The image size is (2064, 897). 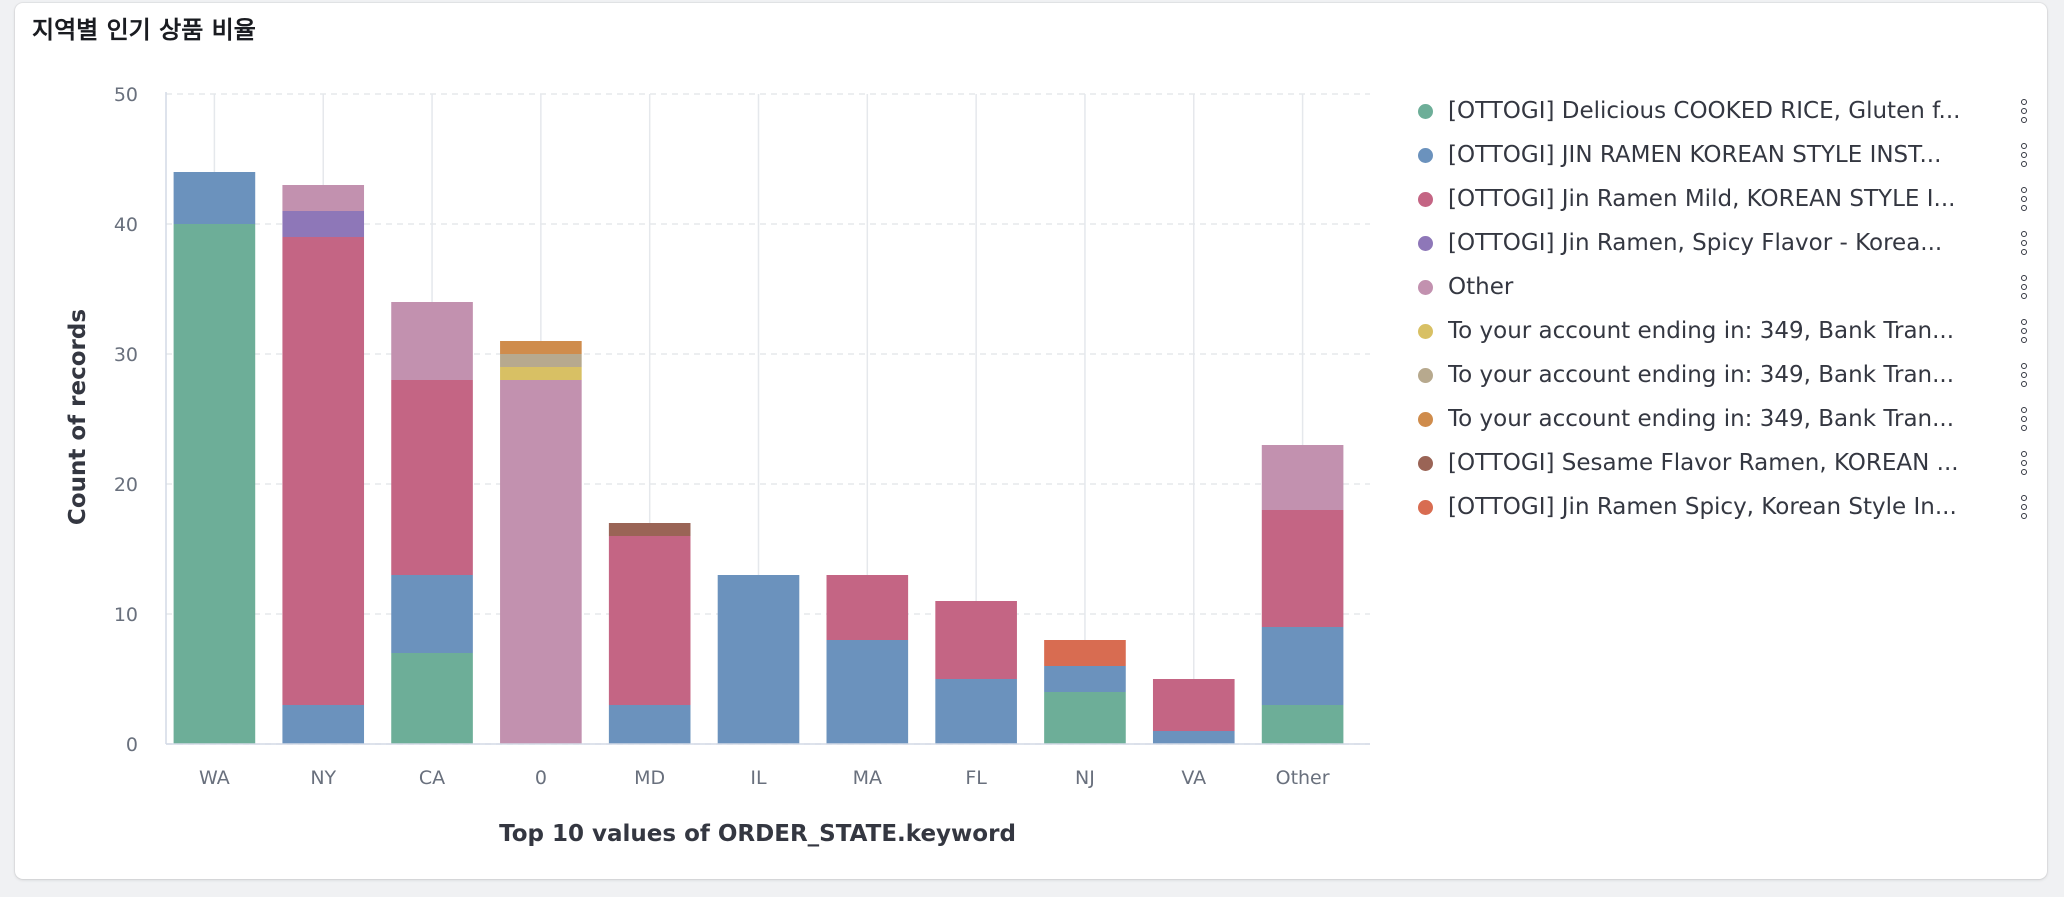 I want to click on y-tick-label: 50, so click(x=126, y=95).